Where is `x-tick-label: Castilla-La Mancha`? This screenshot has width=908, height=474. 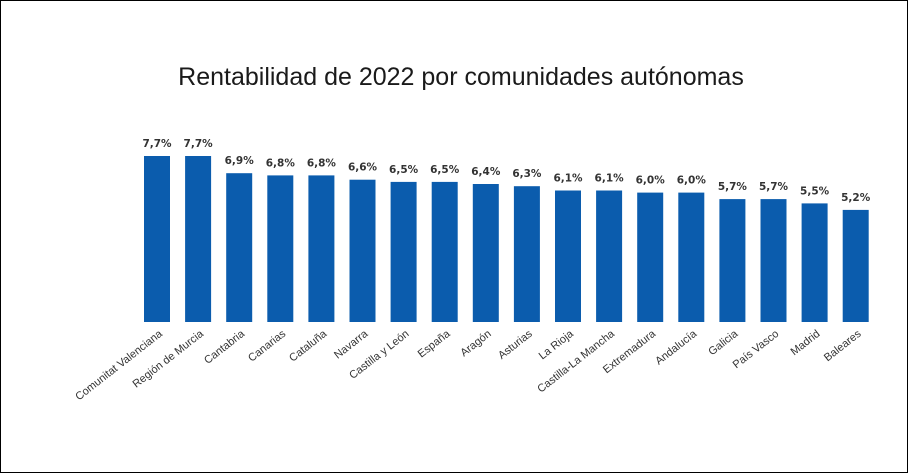
x-tick-label: Castilla-La Mancha is located at coordinates (576, 361).